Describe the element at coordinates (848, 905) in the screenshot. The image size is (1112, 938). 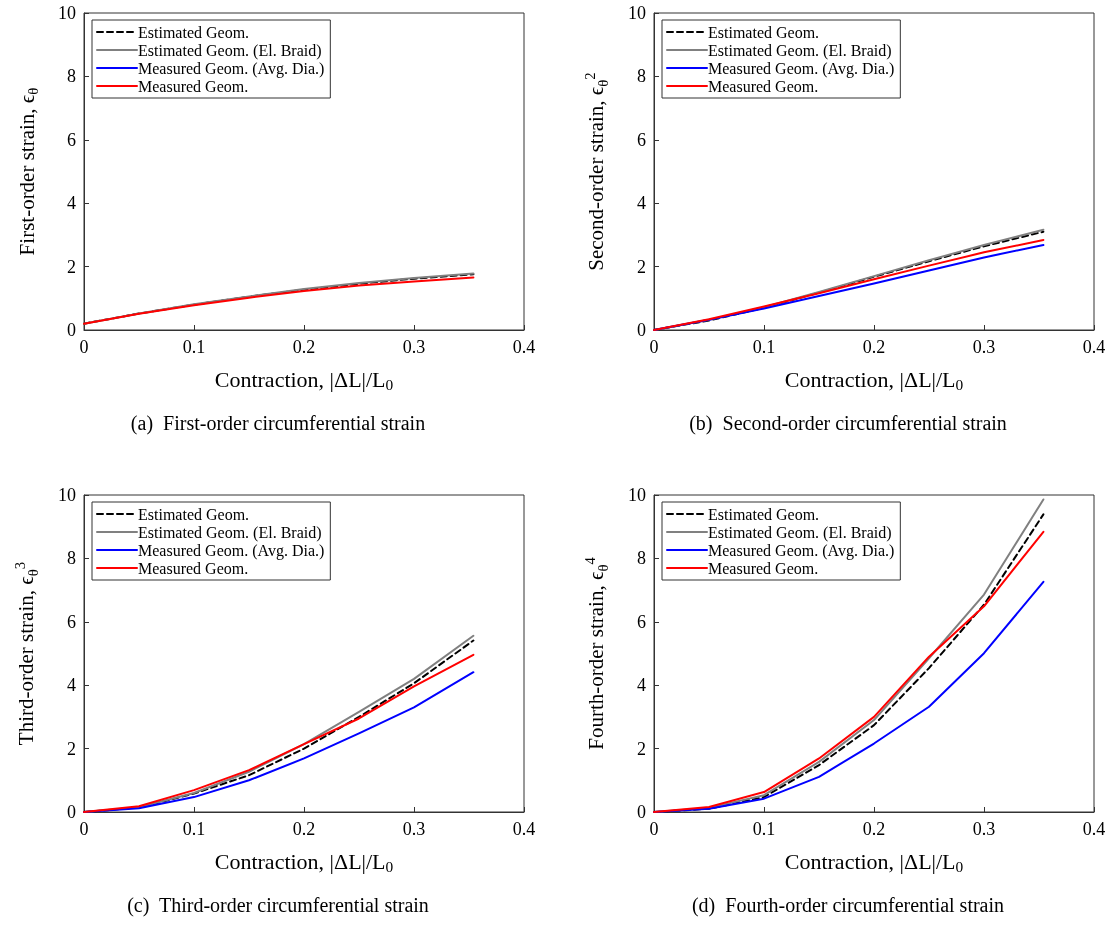
I see `text: (d) Fourth-order circumferential strain` at that location.